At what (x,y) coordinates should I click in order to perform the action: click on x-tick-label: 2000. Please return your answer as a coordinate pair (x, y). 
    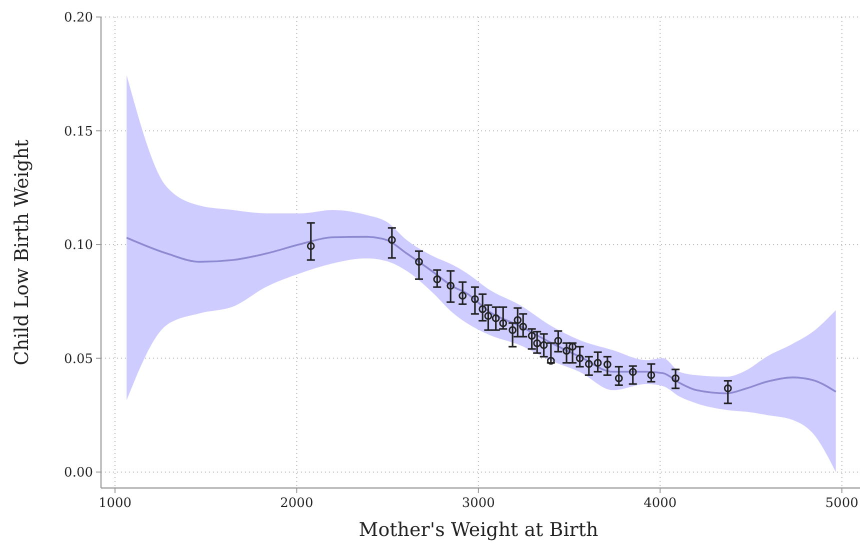
    Looking at the image, I should click on (297, 503).